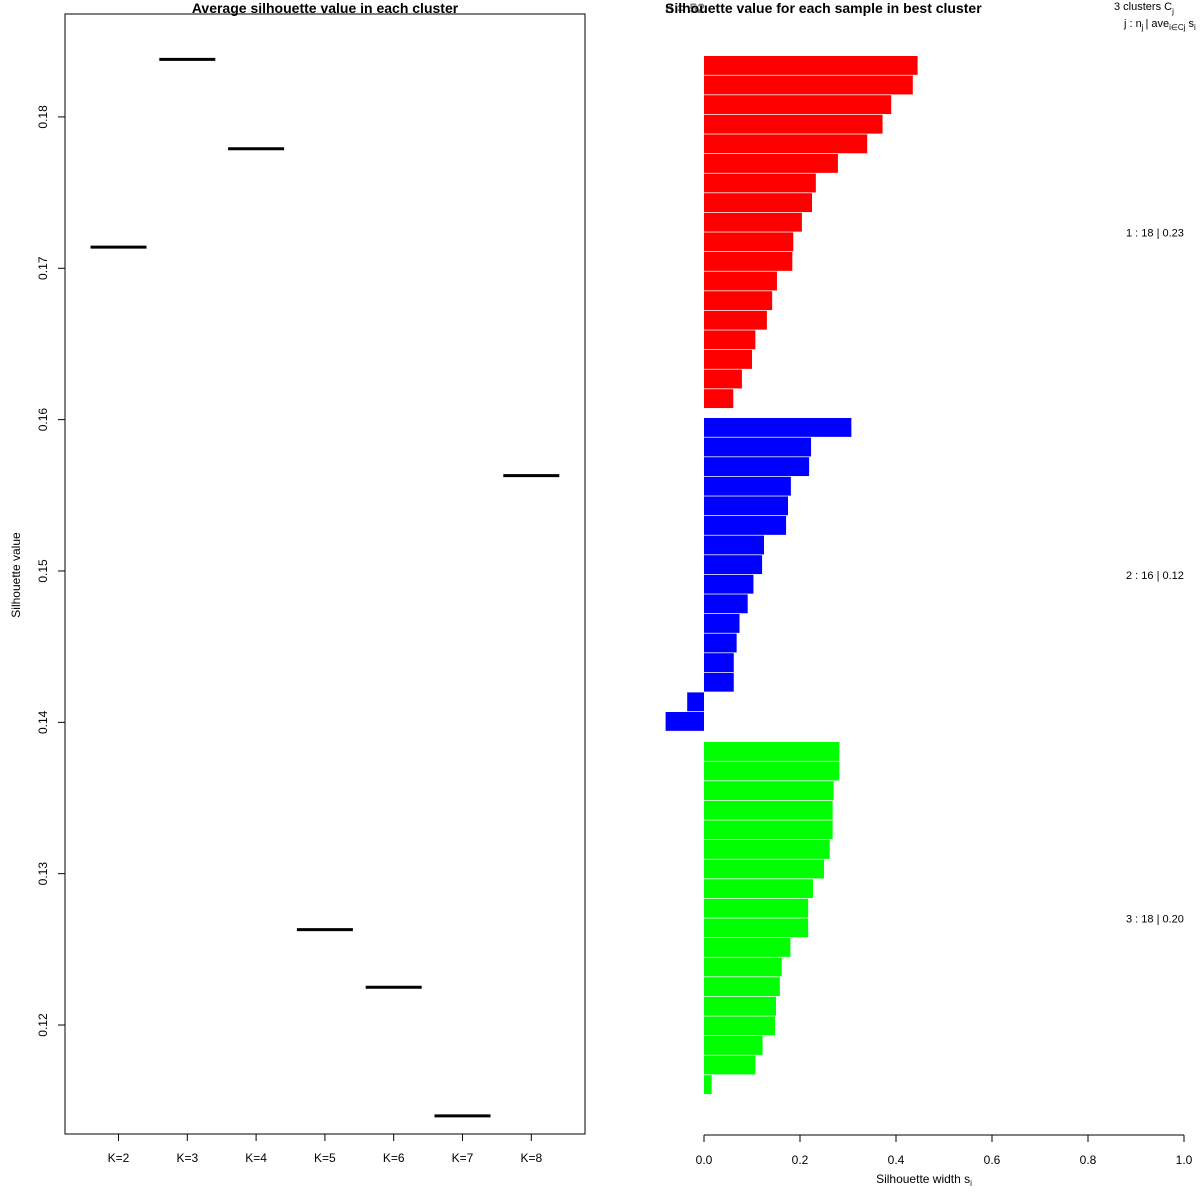 The width and height of the screenshot is (1200, 1200). I want to click on left-y-tick-label: 0.17, so click(43, 268).